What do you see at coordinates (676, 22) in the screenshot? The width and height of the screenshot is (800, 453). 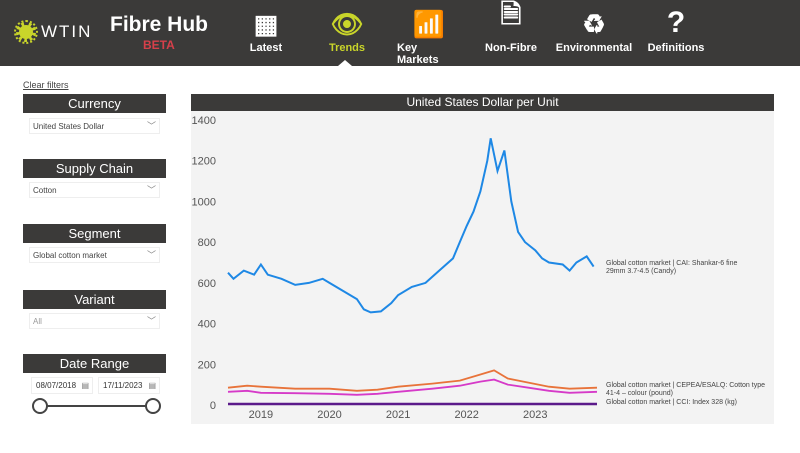 I see `question-icon: ?` at bounding box center [676, 22].